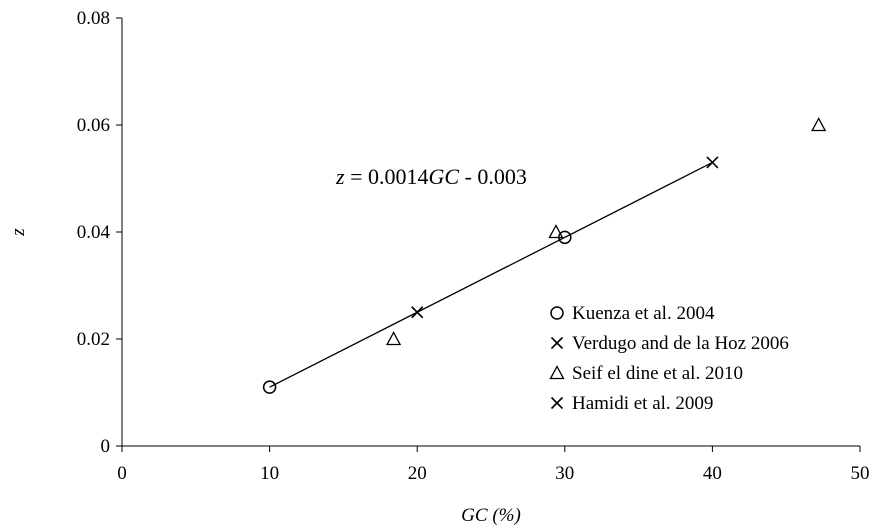 This screenshot has height=529, width=882. I want to click on y-tick-label: 0, so click(106, 446).